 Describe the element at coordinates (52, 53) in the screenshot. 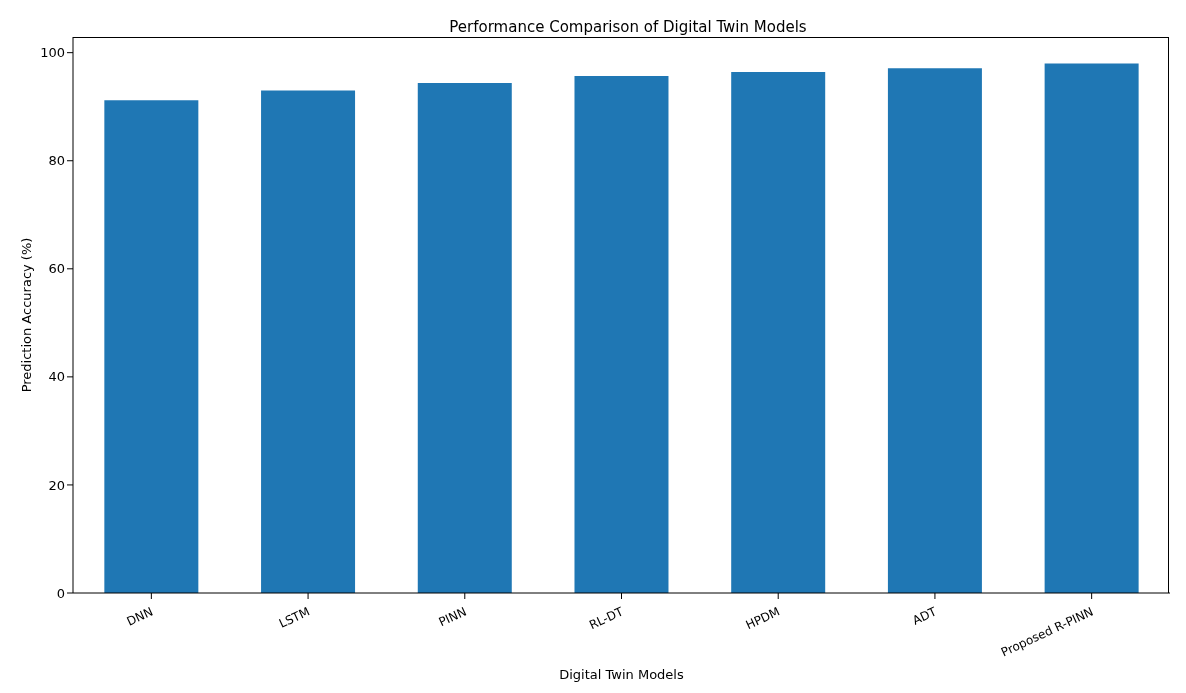

I see `y-tick-label: 100` at that location.